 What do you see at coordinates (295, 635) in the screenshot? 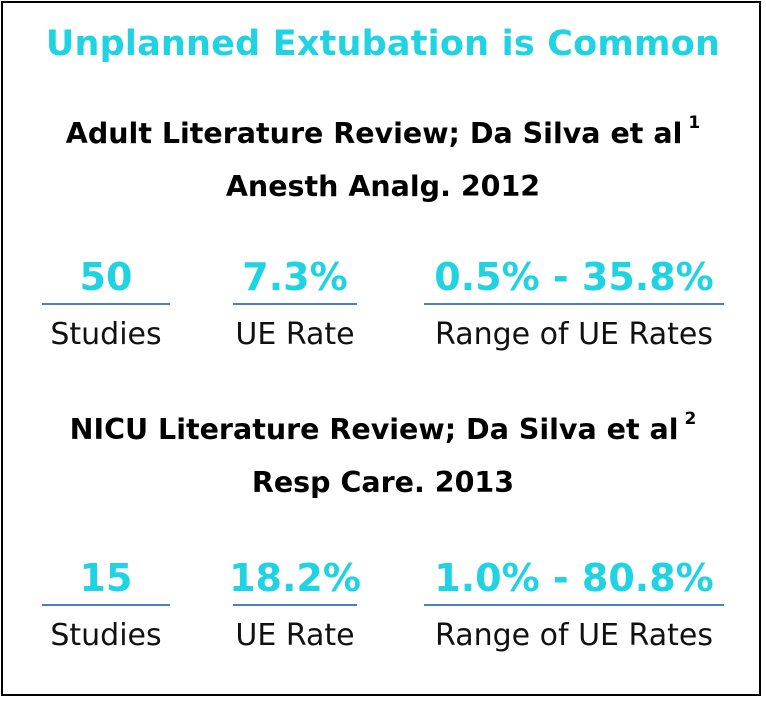
I see `nicu-ue-rate-label: UE Rate` at bounding box center [295, 635].